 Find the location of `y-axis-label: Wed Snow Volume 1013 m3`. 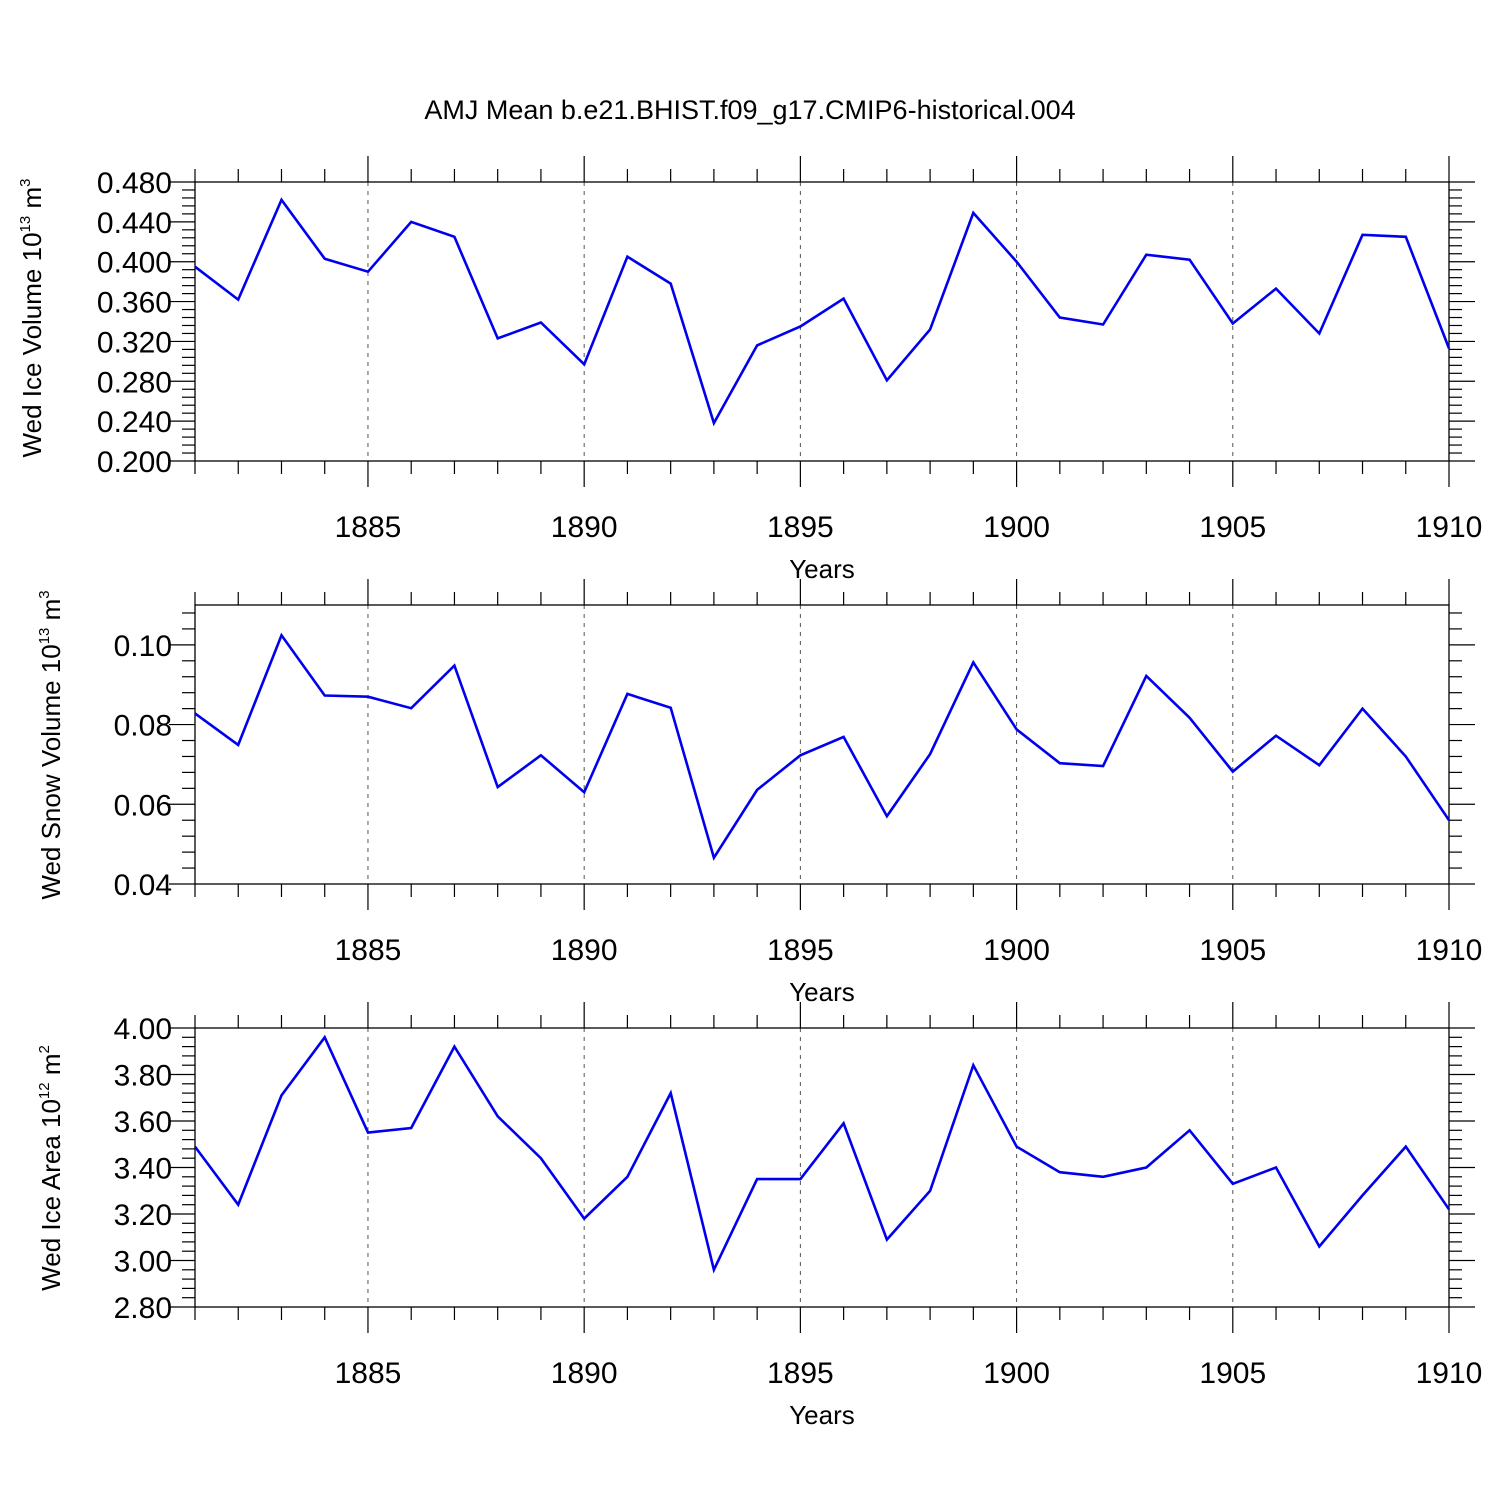

y-axis-label: Wed Snow Volume 1013 m3 is located at coordinates (51, 744).